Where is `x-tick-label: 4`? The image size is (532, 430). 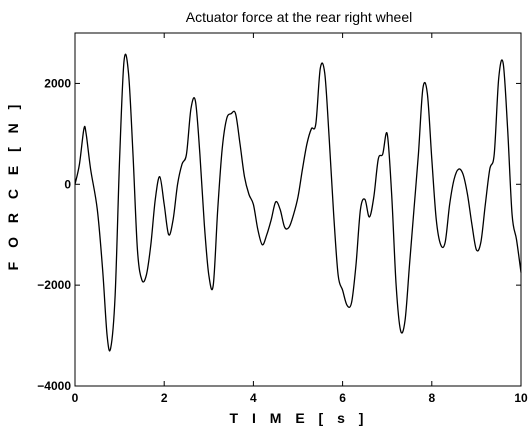
x-tick-label: 4 is located at coordinates (253, 398).